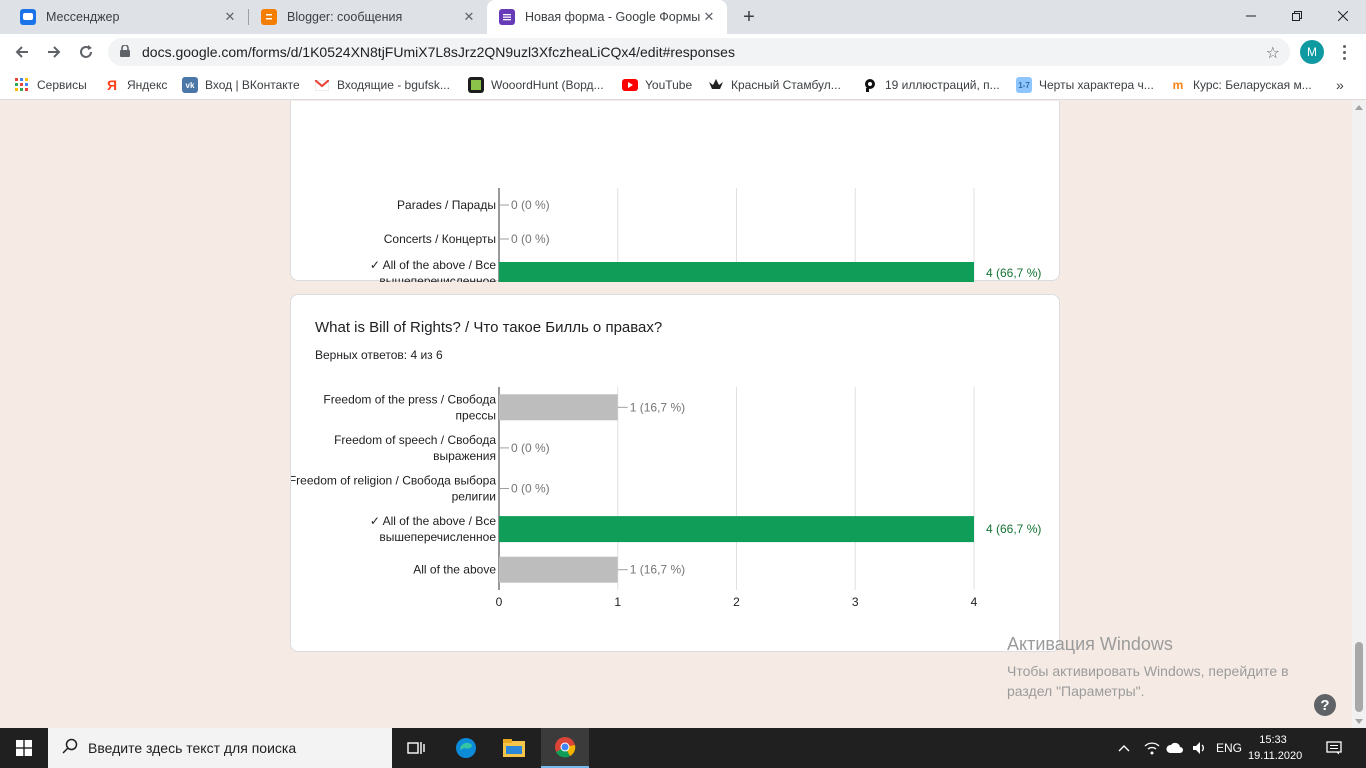  I want to click on taskbar-clock: 15:33 19.11.2020, so click(1275, 748).